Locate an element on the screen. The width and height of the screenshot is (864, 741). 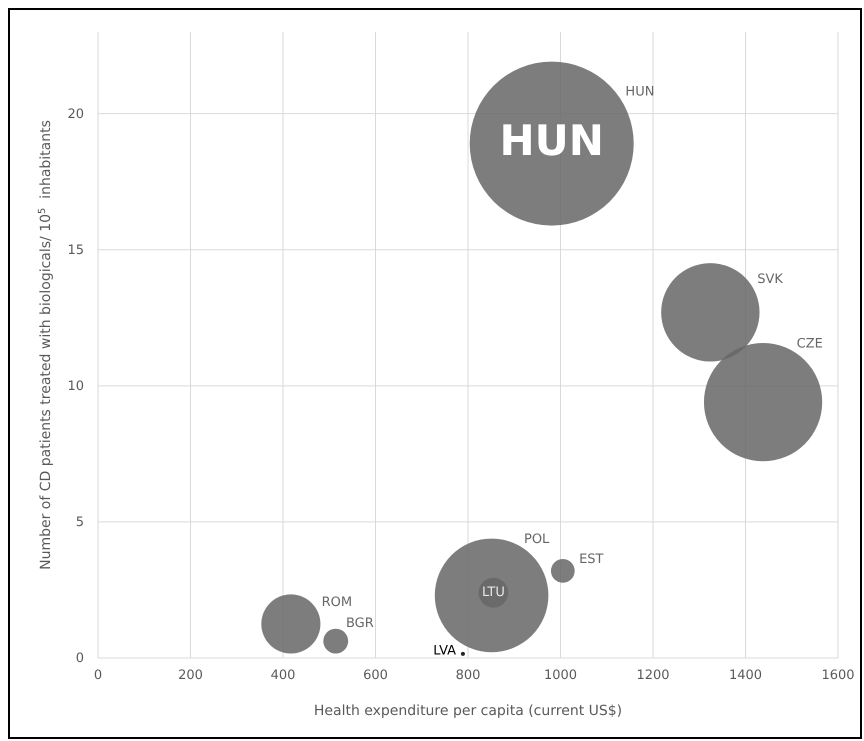
series-label: POL is located at coordinates (537, 539).